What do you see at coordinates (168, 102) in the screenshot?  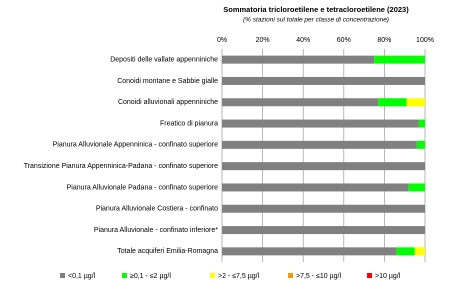 I see `category-label: Conoidi alluvionali appenniniche` at bounding box center [168, 102].